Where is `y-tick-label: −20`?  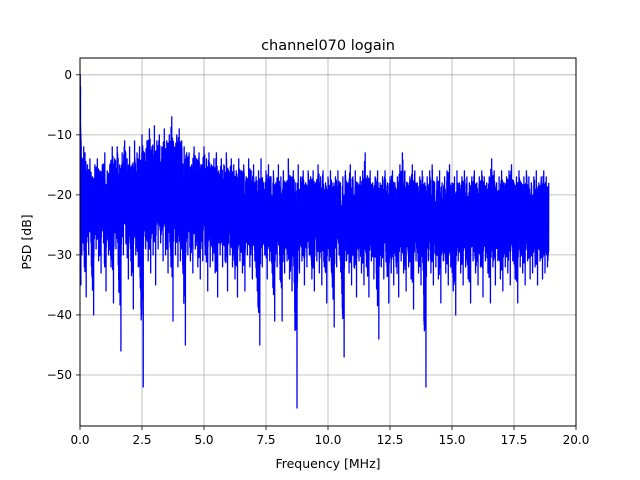
y-tick-label: −20 is located at coordinates (59, 195).